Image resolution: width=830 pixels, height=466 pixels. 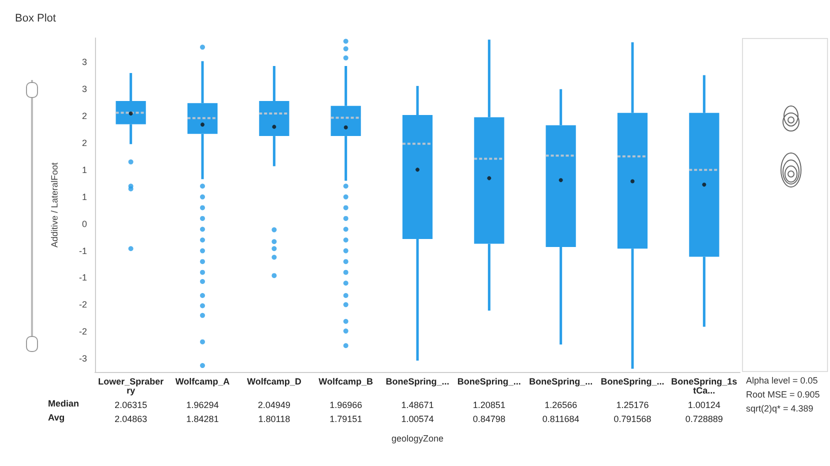 What do you see at coordinates (131, 419) in the screenshot?
I see `text: 2.04863` at bounding box center [131, 419].